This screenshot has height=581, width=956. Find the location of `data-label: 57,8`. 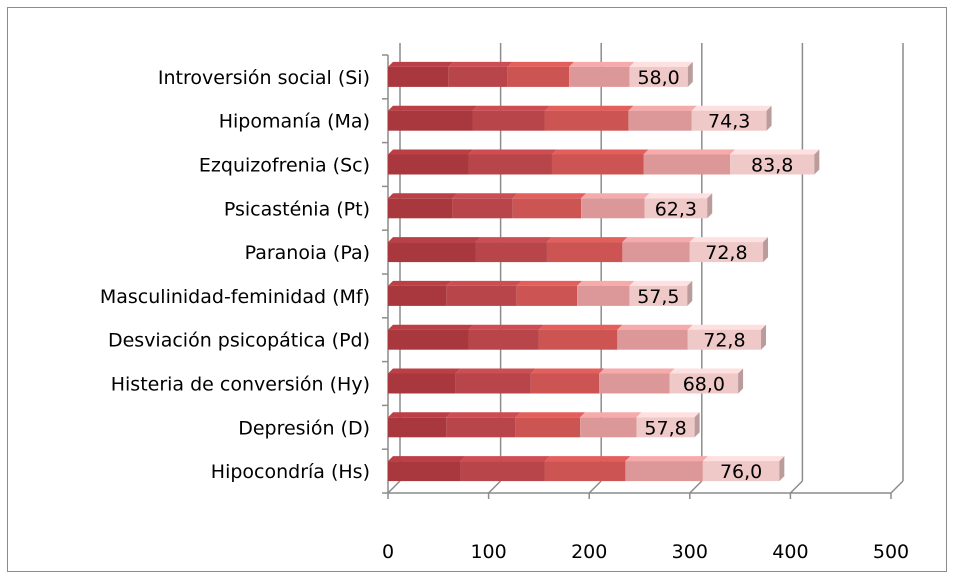

data-label: 57,8 is located at coordinates (665, 428).